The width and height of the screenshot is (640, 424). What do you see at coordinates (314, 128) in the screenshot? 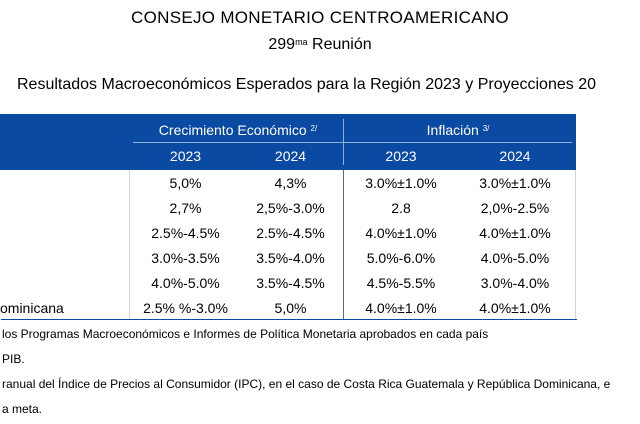
I see `growth-note: 2/` at bounding box center [314, 128].